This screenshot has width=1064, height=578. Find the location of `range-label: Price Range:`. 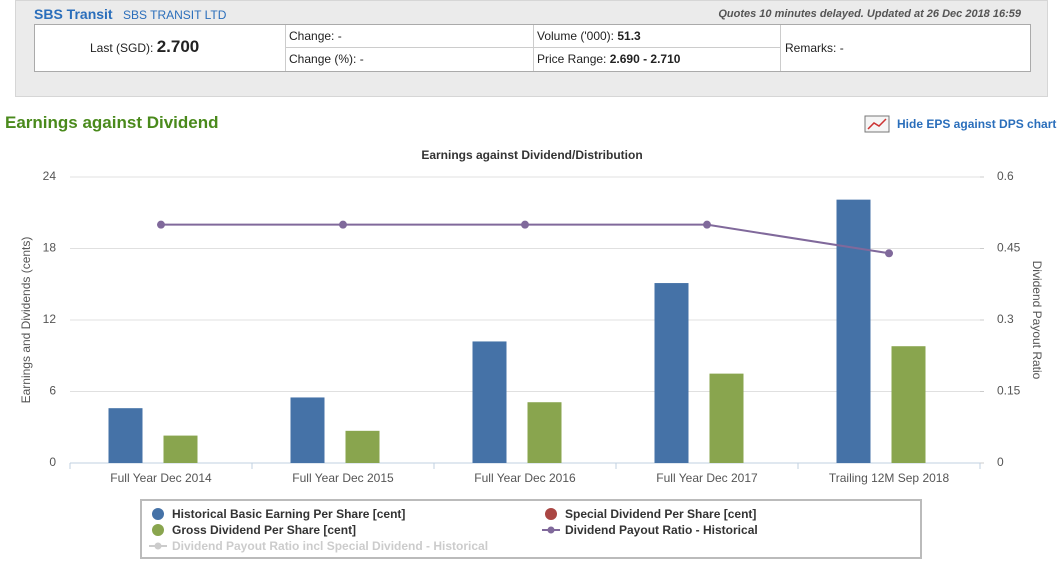

range-label: Price Range: is located at coordinates (572, 59).